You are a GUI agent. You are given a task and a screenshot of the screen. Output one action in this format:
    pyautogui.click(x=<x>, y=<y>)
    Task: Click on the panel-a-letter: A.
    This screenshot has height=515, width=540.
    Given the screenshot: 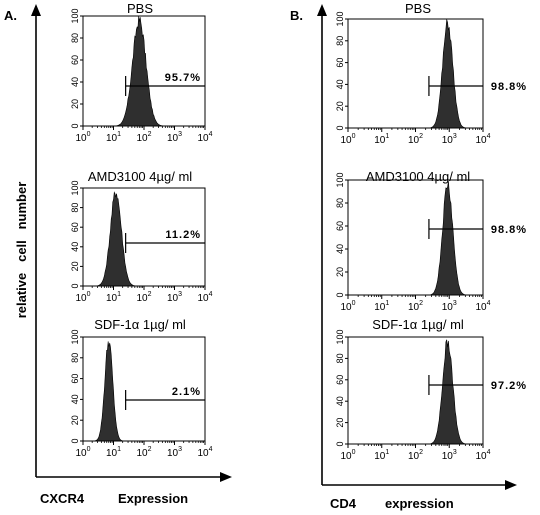 What is the action you would take?
    pyautogui.click(x=10, y=15)
    